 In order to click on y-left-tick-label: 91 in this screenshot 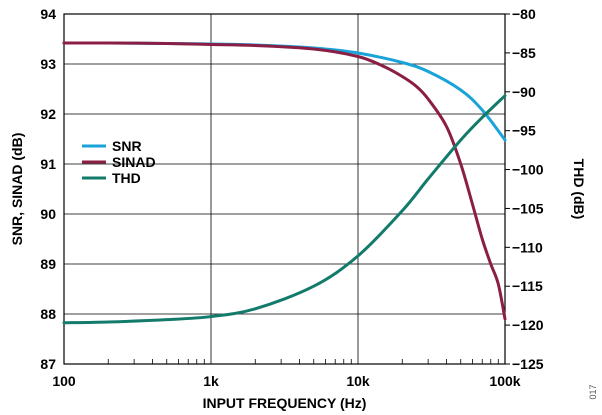, I will do `click(48, 164)`.